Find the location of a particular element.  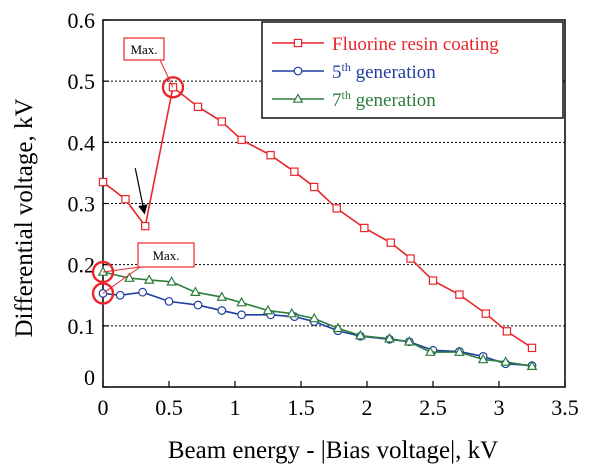

y-tick-label-6: 0.6 is located at coordinates (82, 20).